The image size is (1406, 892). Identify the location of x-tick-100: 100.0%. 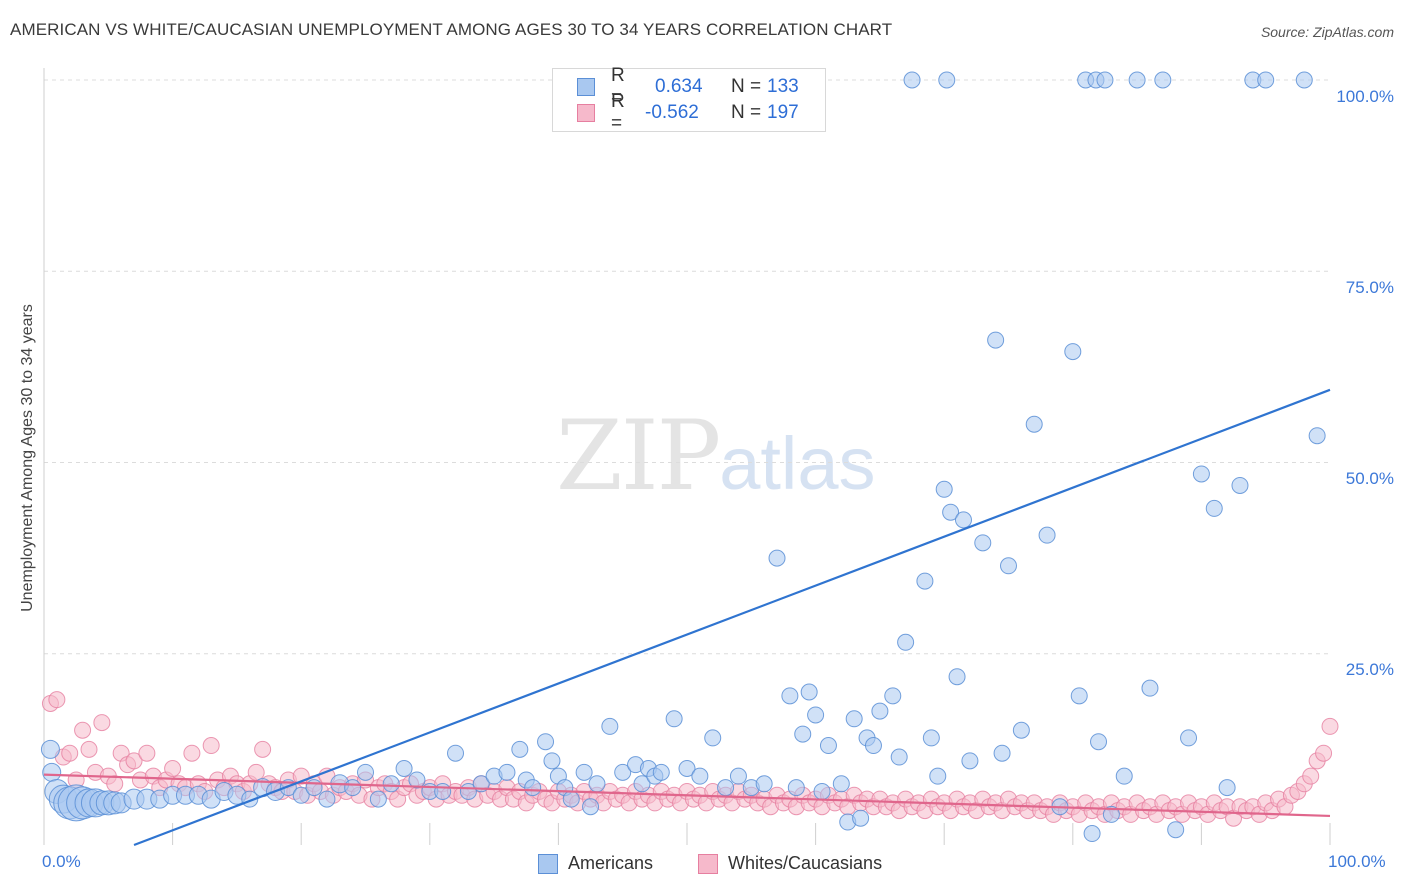
(1357, 861).